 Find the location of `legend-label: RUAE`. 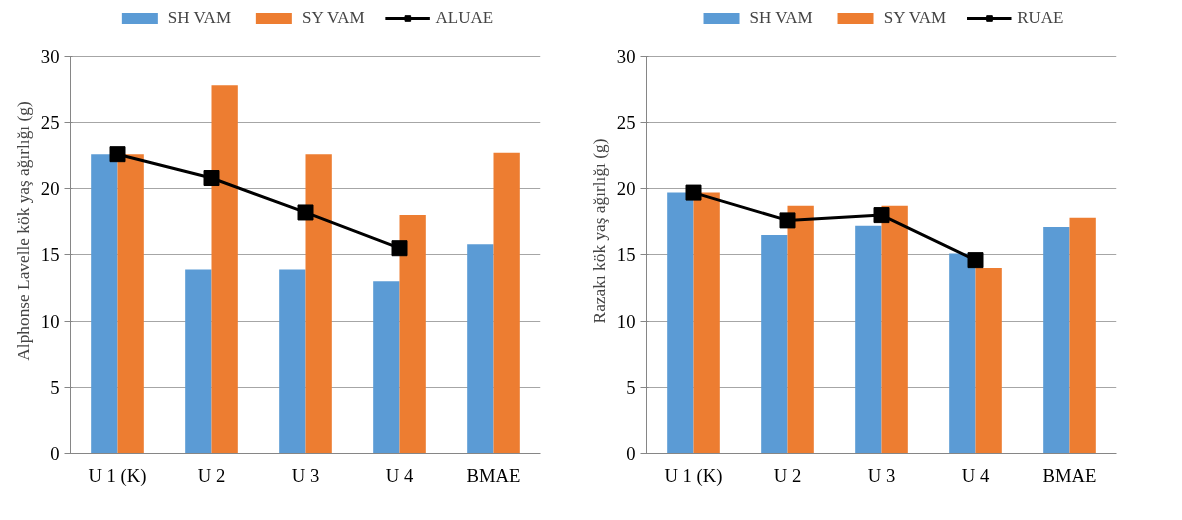

legend-label: RUAE is located at coordinates (1040, 18).